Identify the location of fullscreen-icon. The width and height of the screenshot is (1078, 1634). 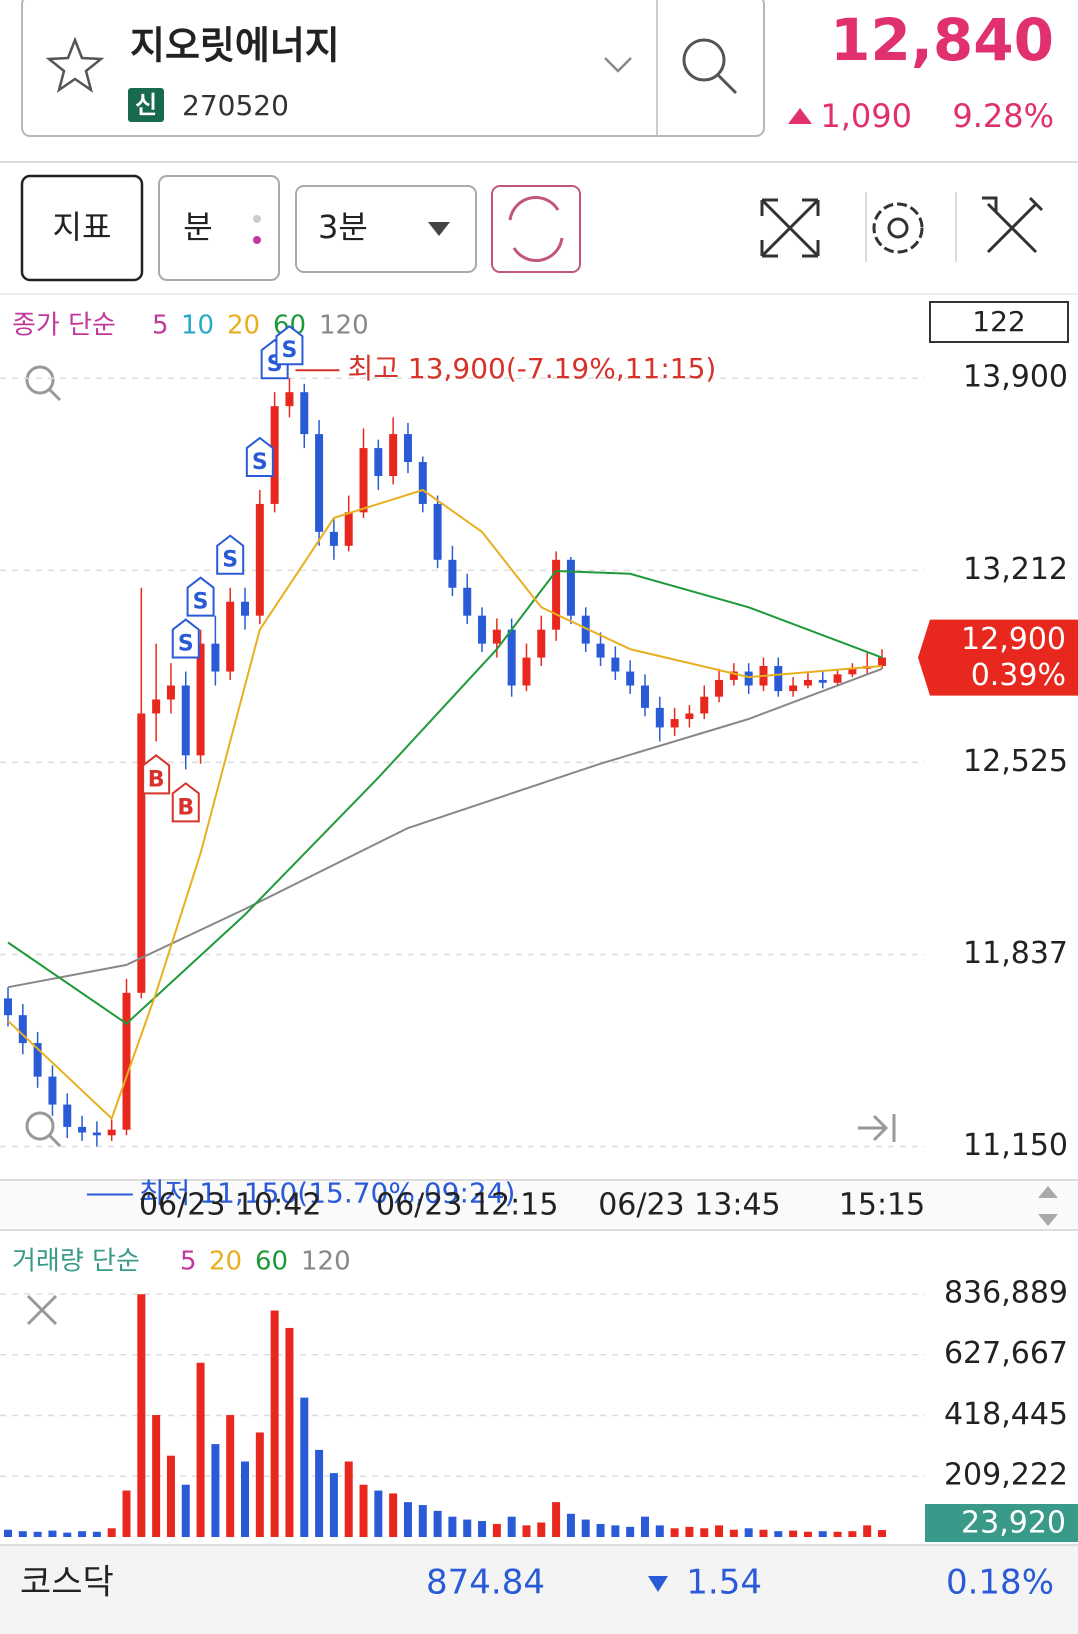
(790, 228).